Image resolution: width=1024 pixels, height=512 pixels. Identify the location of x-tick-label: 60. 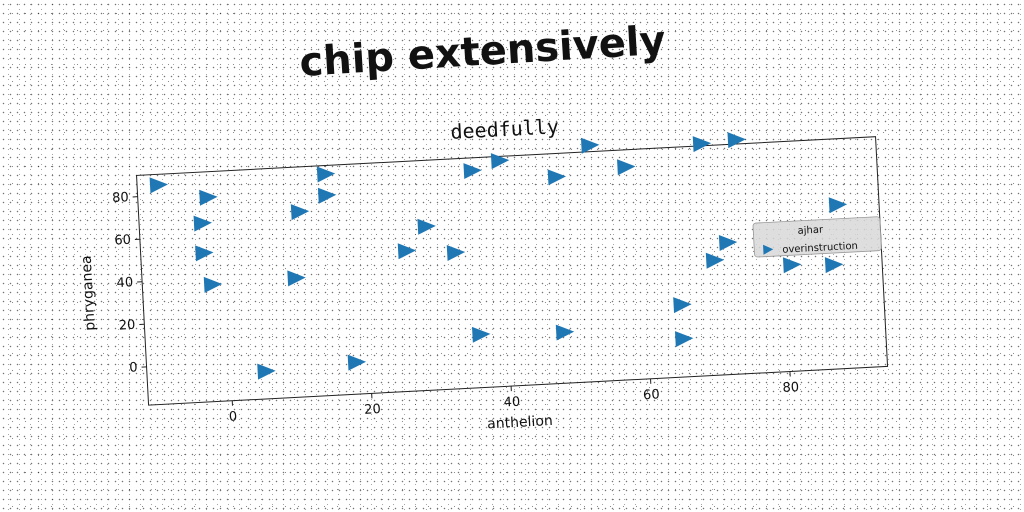
(651, 395).